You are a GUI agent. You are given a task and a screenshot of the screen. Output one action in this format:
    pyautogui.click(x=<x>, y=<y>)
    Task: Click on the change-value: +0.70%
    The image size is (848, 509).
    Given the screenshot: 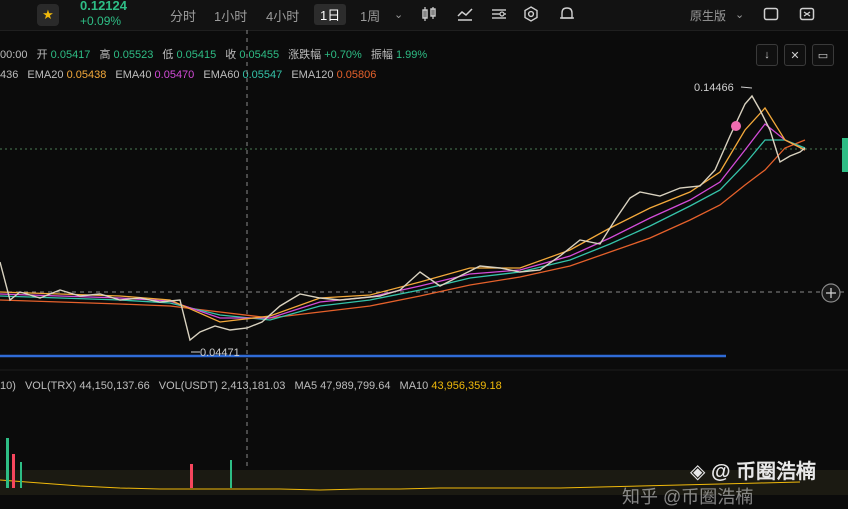 What is the action you would take?
    pyautogui.click(x=343, y=55)
    